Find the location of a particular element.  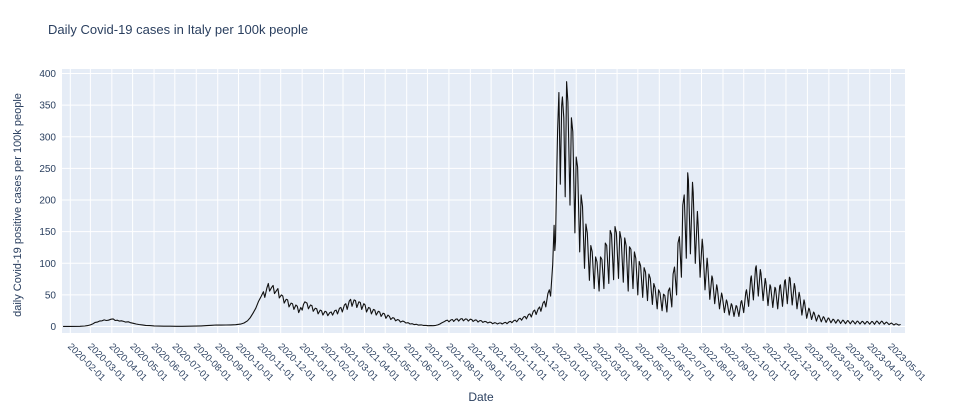

x-axis-title: Date is located at coordinates (481, 397).